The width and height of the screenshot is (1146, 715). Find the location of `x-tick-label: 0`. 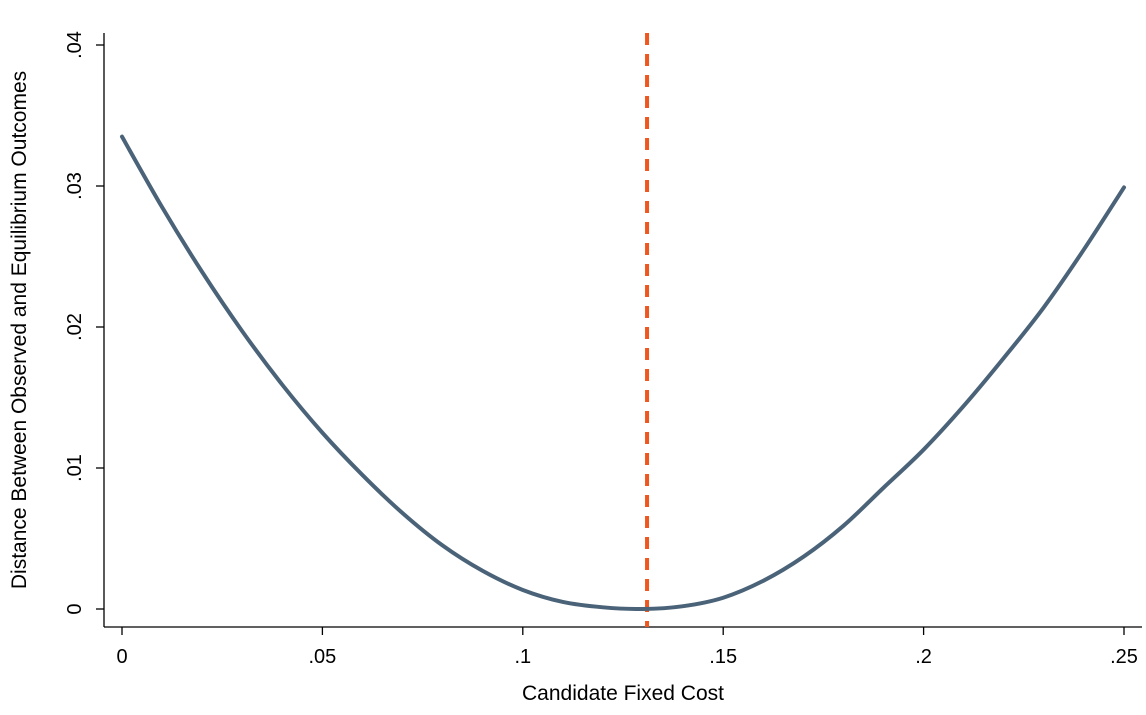

x-tick-label: 0 is located at coordinates (121, 657).